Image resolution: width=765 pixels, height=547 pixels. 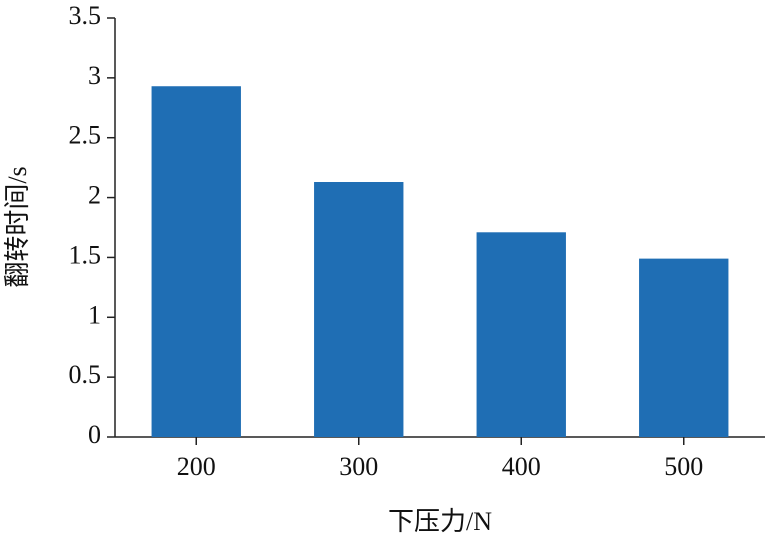 I want to click on y-tick-label: 3, so click(x=94, y=75).